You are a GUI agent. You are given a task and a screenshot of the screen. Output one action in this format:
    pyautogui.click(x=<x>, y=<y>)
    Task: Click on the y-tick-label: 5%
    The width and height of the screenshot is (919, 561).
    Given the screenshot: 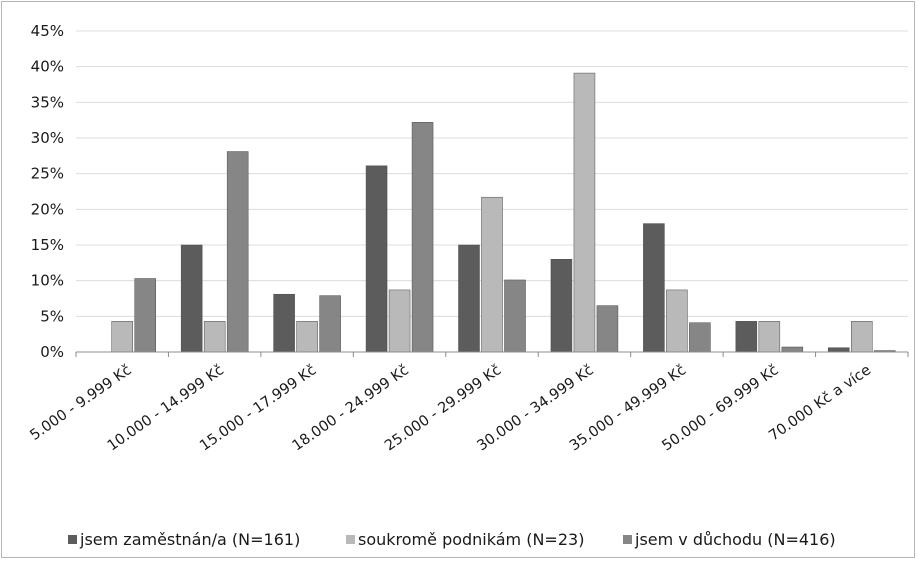 What is the action you would take?
    pyautogui.click(x=52, y=316)
    